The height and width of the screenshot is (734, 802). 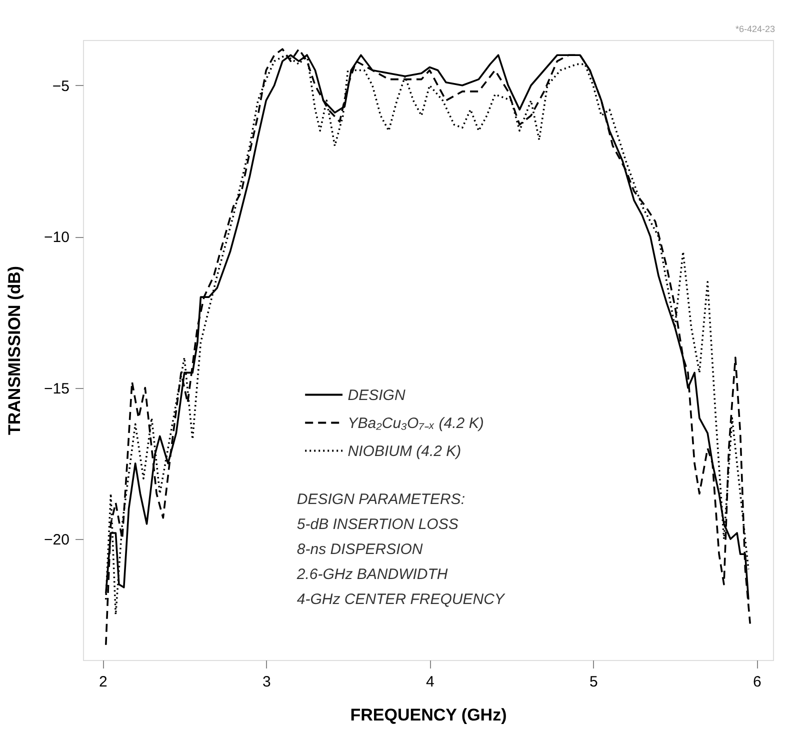 I want to click on annotation: 8-ns DISPERSION, so click(x=359, y=549).